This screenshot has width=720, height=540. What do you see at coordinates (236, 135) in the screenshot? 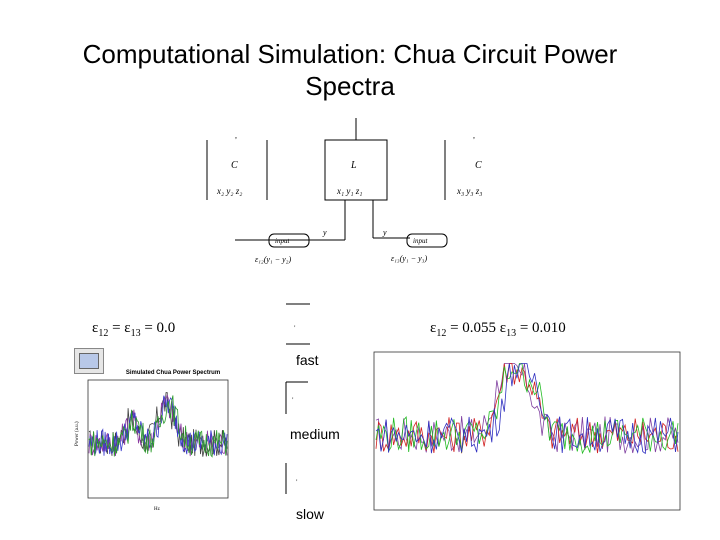
I see `left-block-marker: ,` at bounding box center [236, 135].